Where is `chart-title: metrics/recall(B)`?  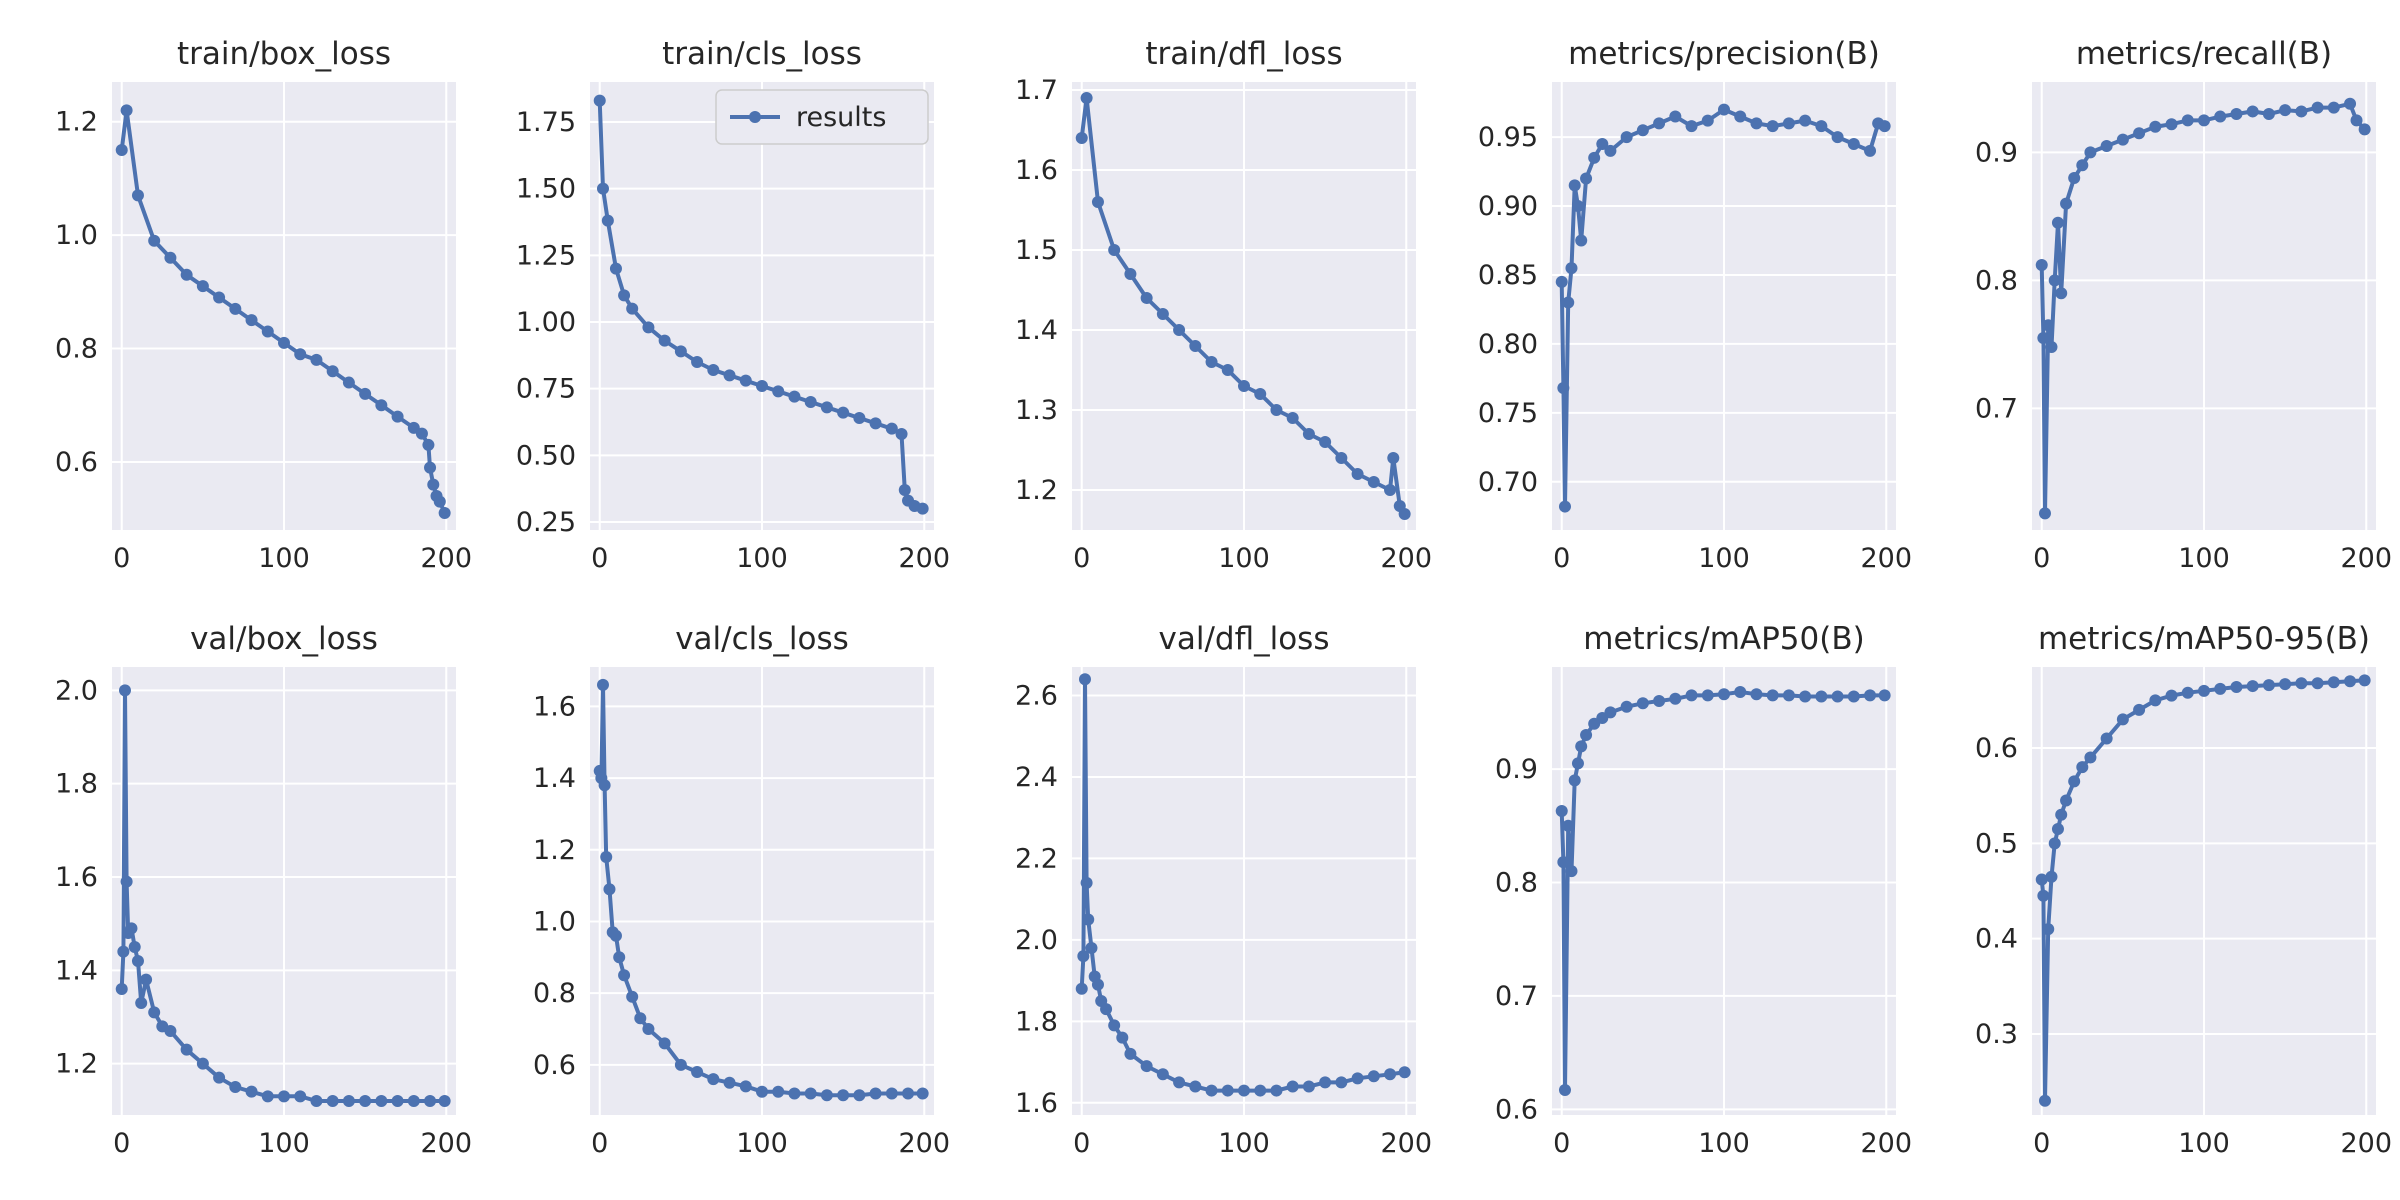 chart-title: metrics/recall(B) is located at coordinates (2204, 54).